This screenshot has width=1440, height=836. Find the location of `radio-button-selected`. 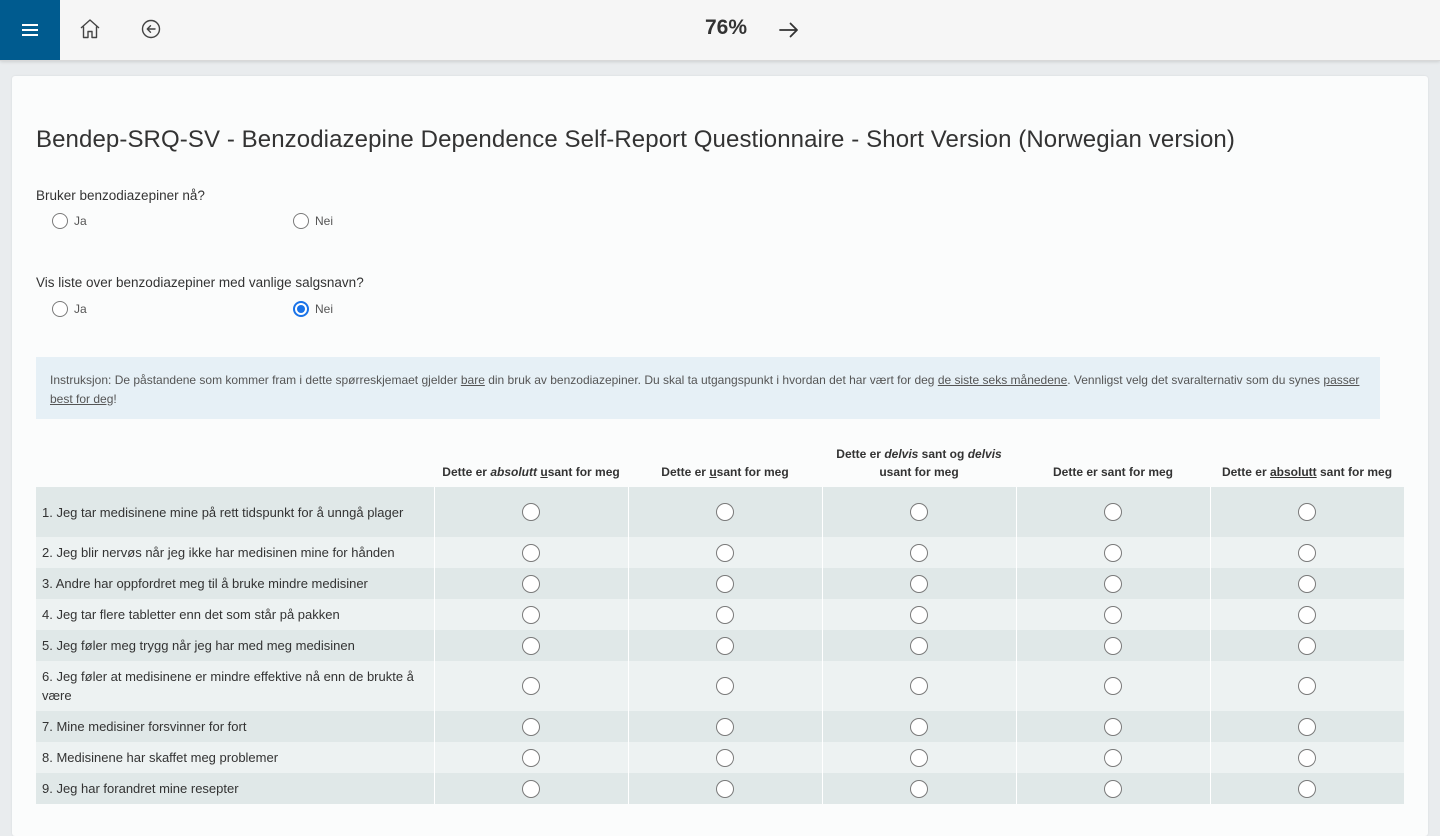

radio-button-selected is located at coordinates (301, 309).